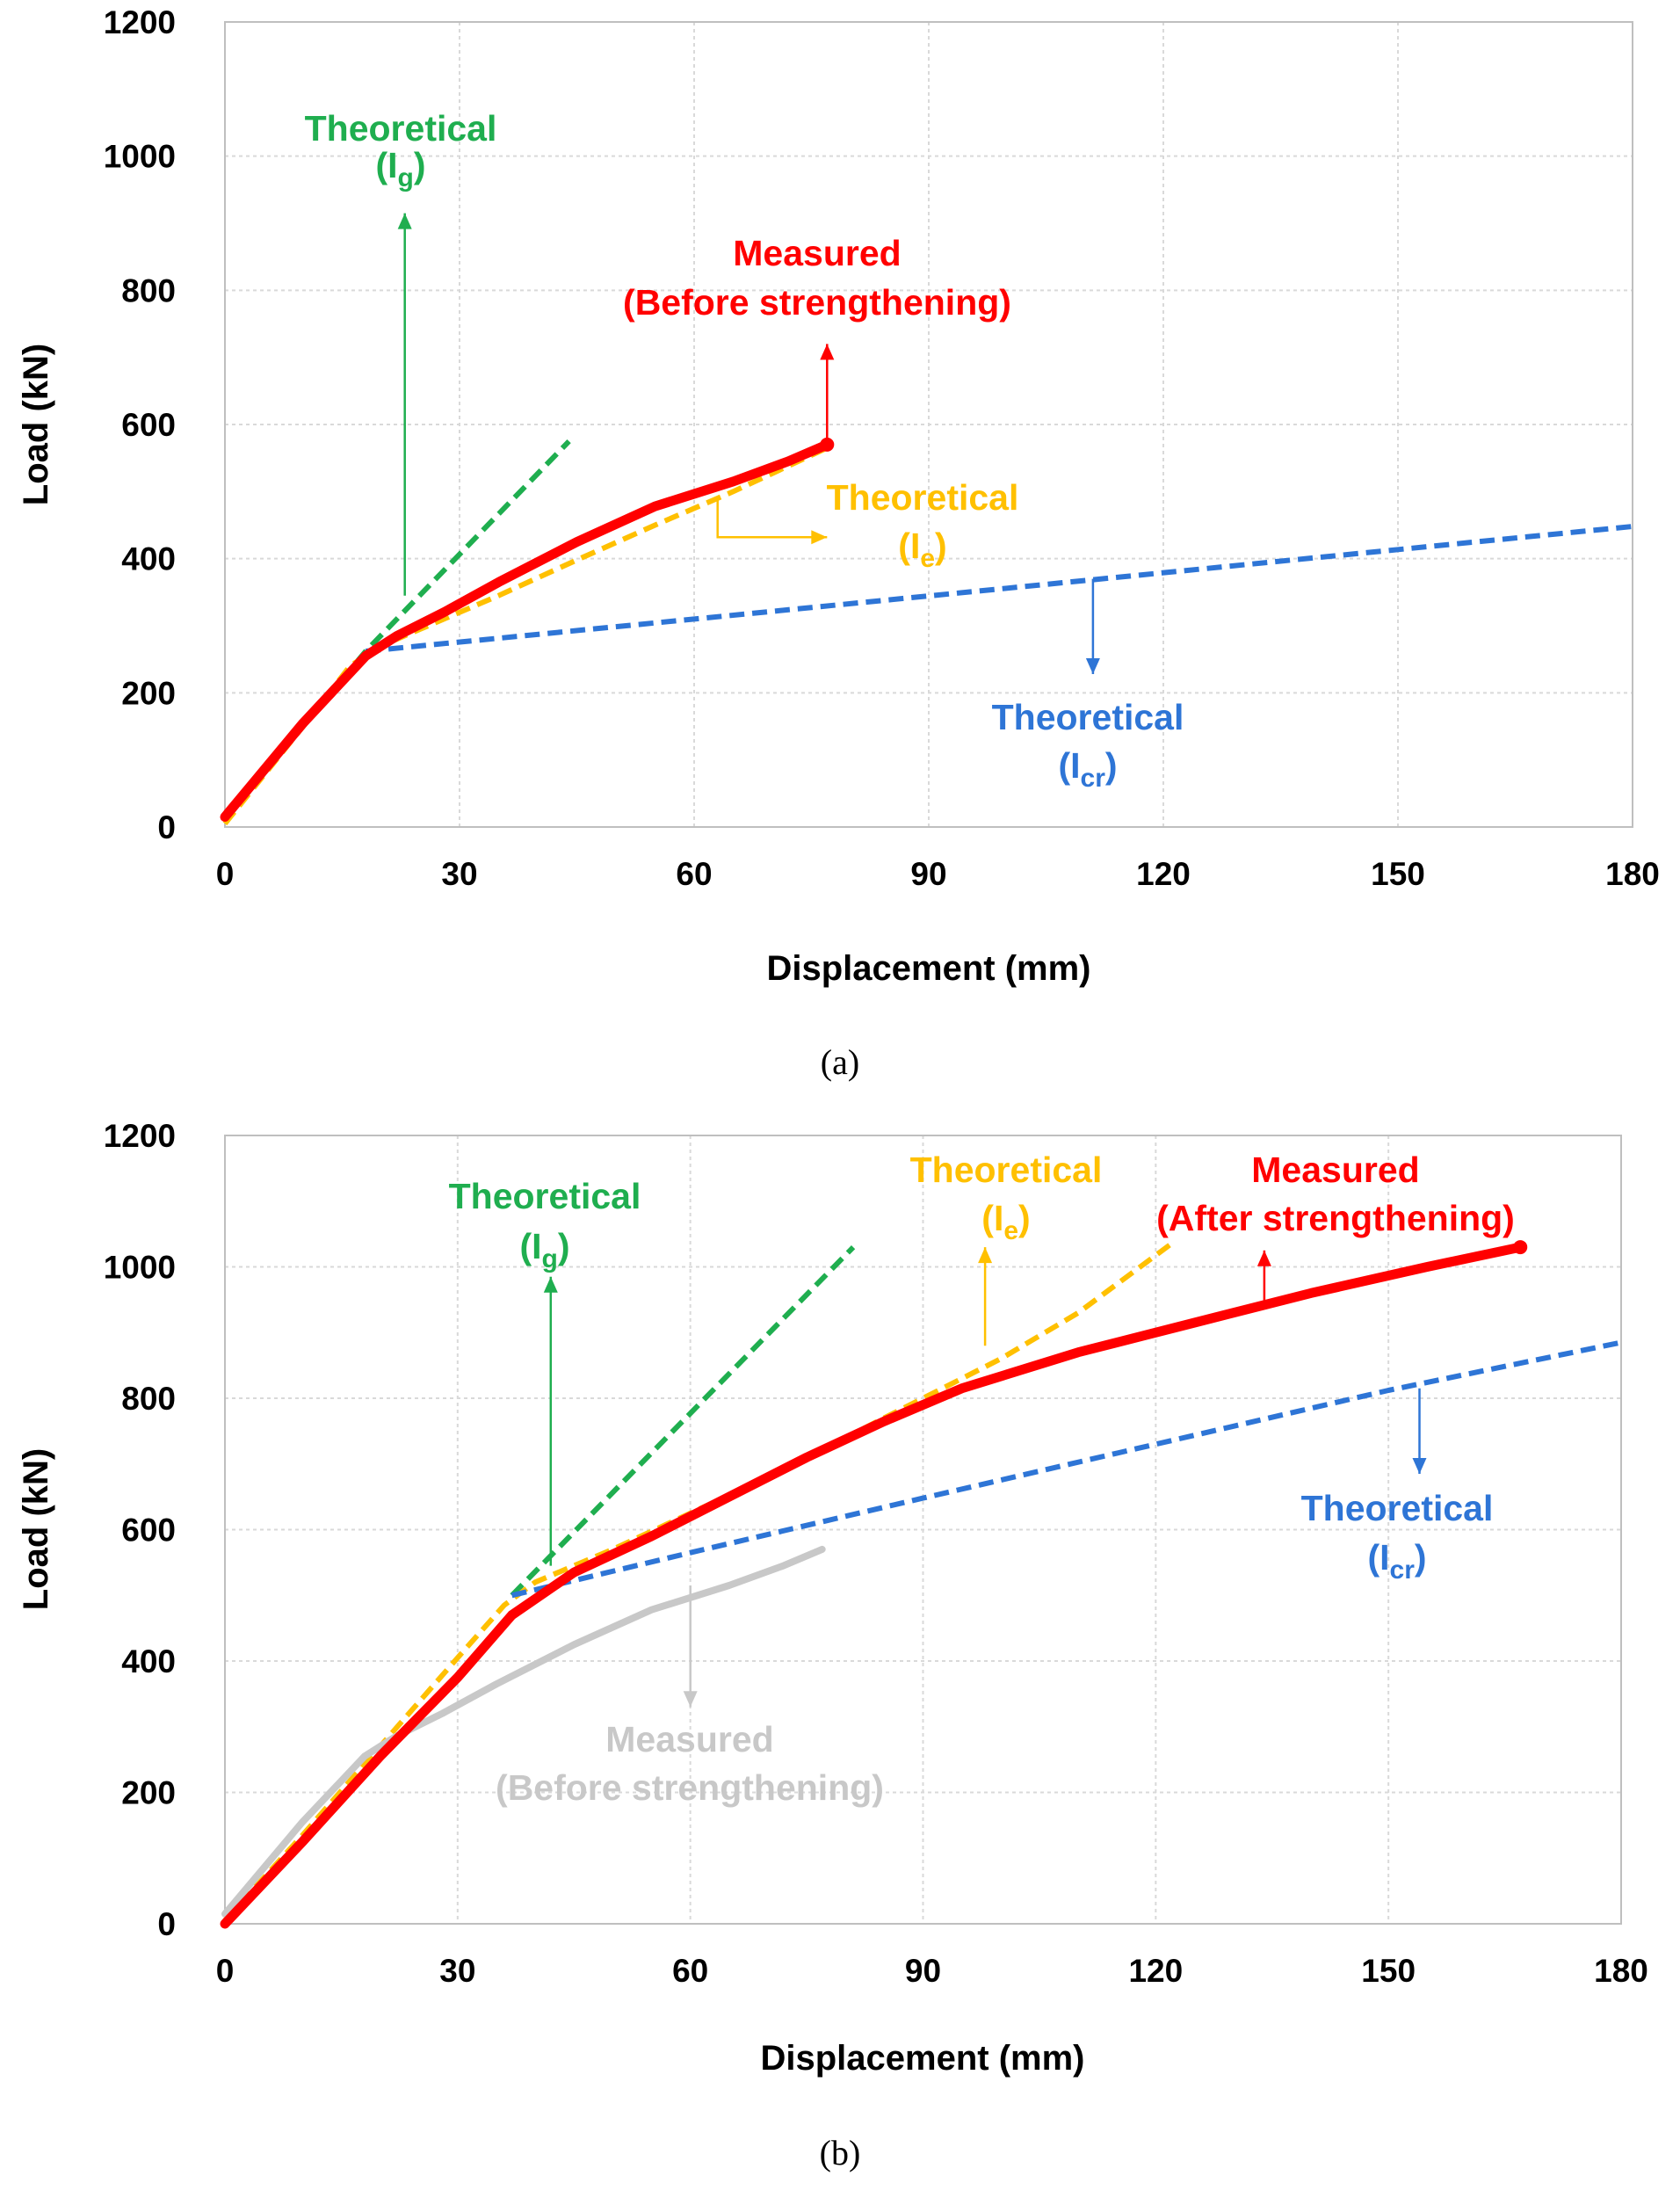 The width and height of the screenshot is (1680, 2198). I want to click on caption-b: (b), so click(840, 2153).